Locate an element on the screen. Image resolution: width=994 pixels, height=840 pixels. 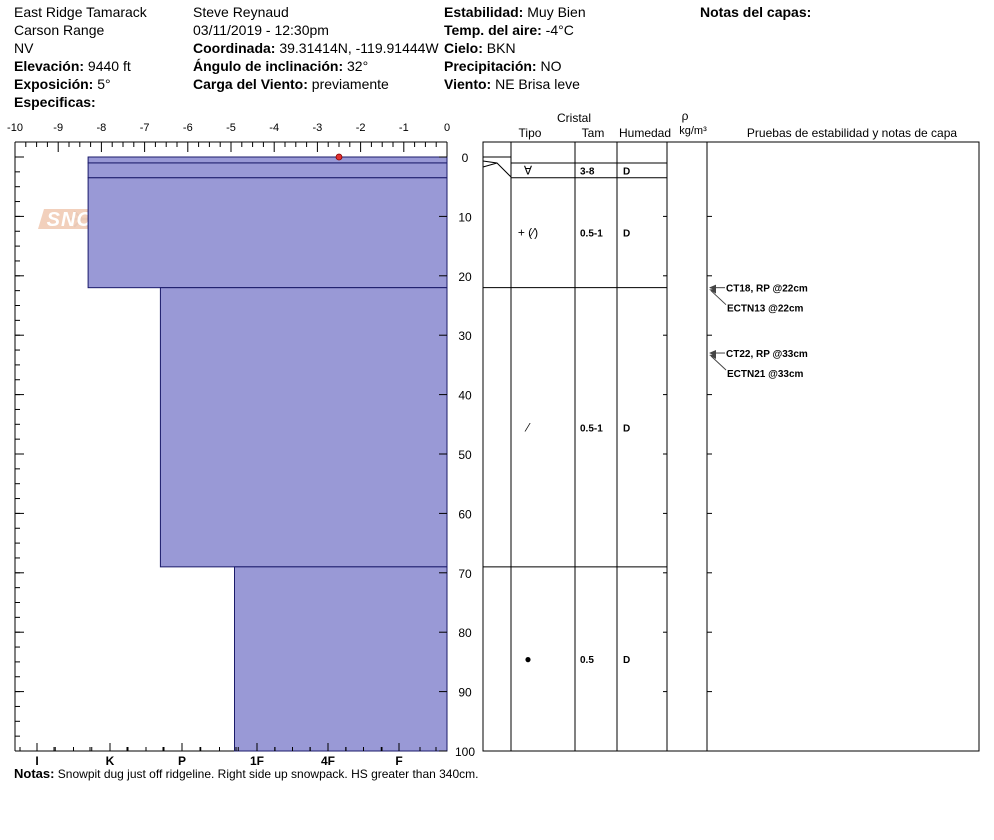
wind: Viento: NE Brisa leve is located at coordinates (512, 84).